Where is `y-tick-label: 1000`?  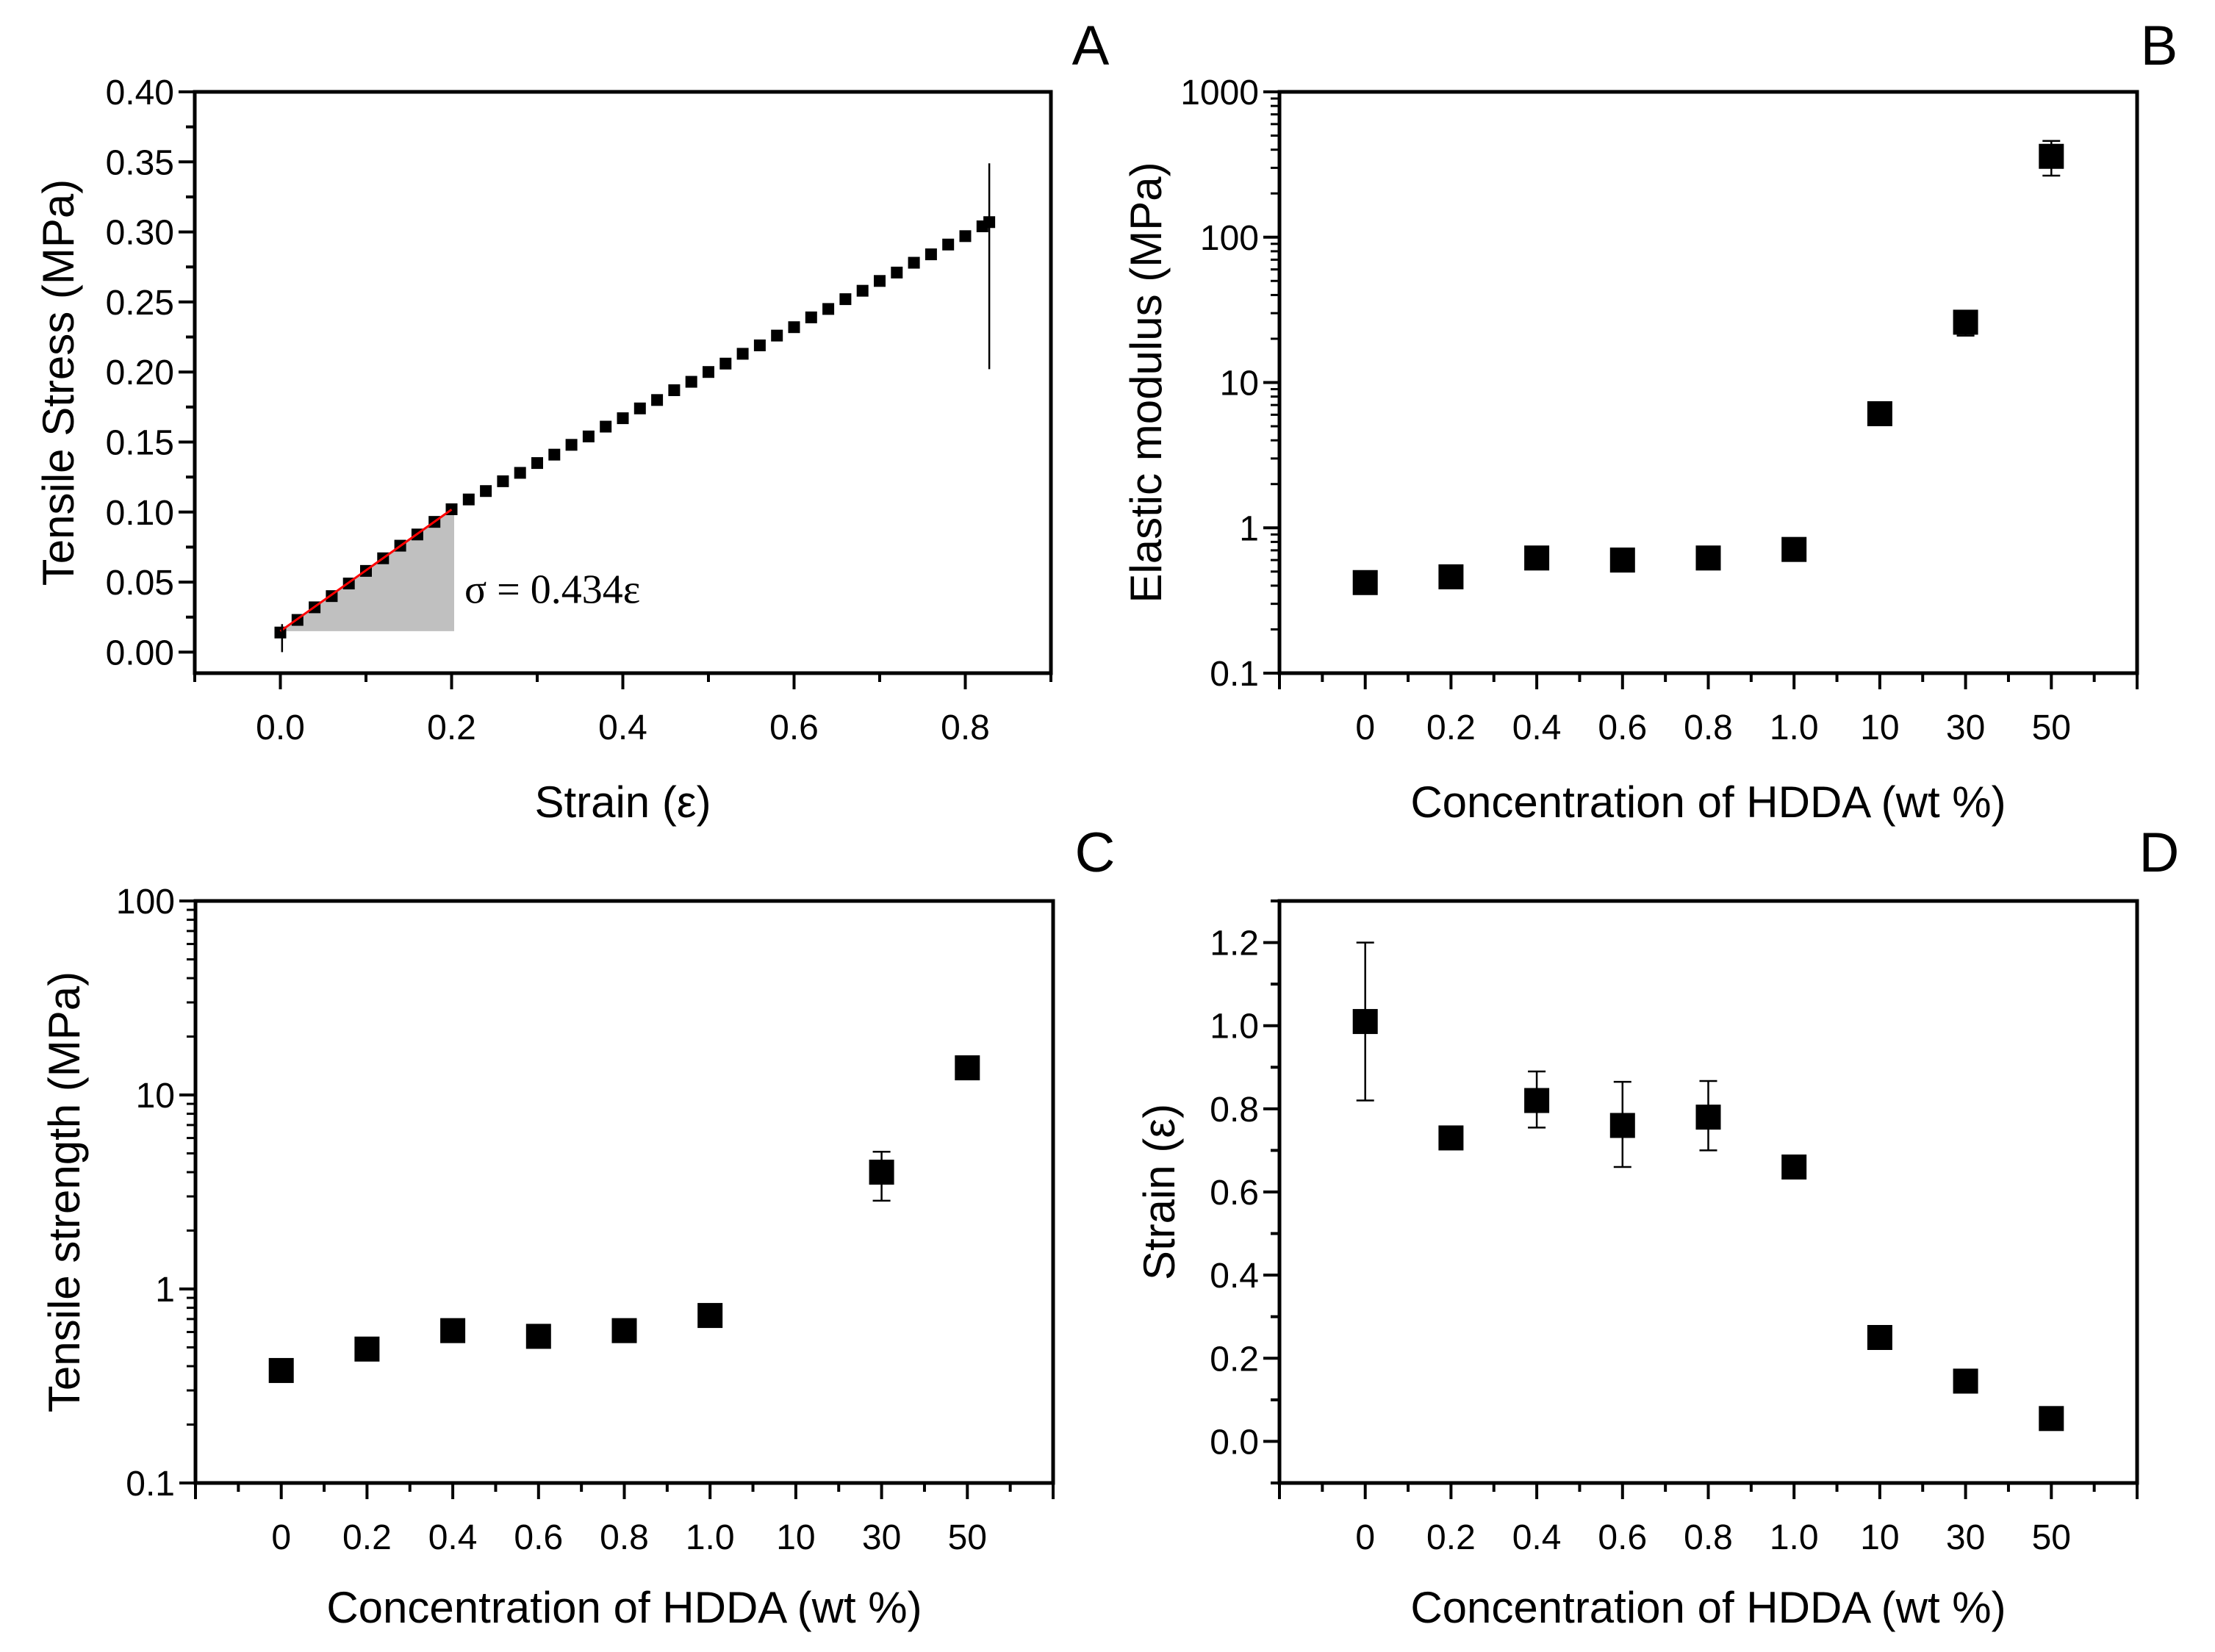
y-tick-label: 1000 is located at coordinates (1219, 92).